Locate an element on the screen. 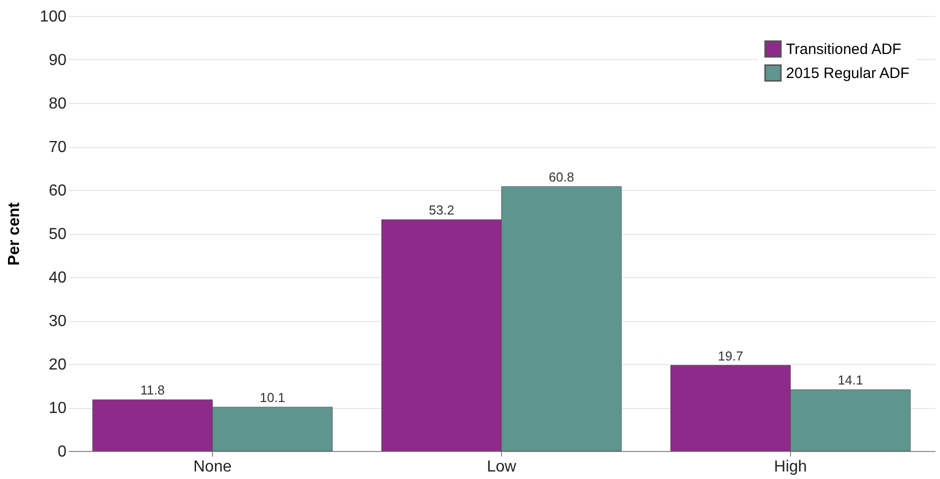  x-tick-label: High is located at coordinates (790, 467).